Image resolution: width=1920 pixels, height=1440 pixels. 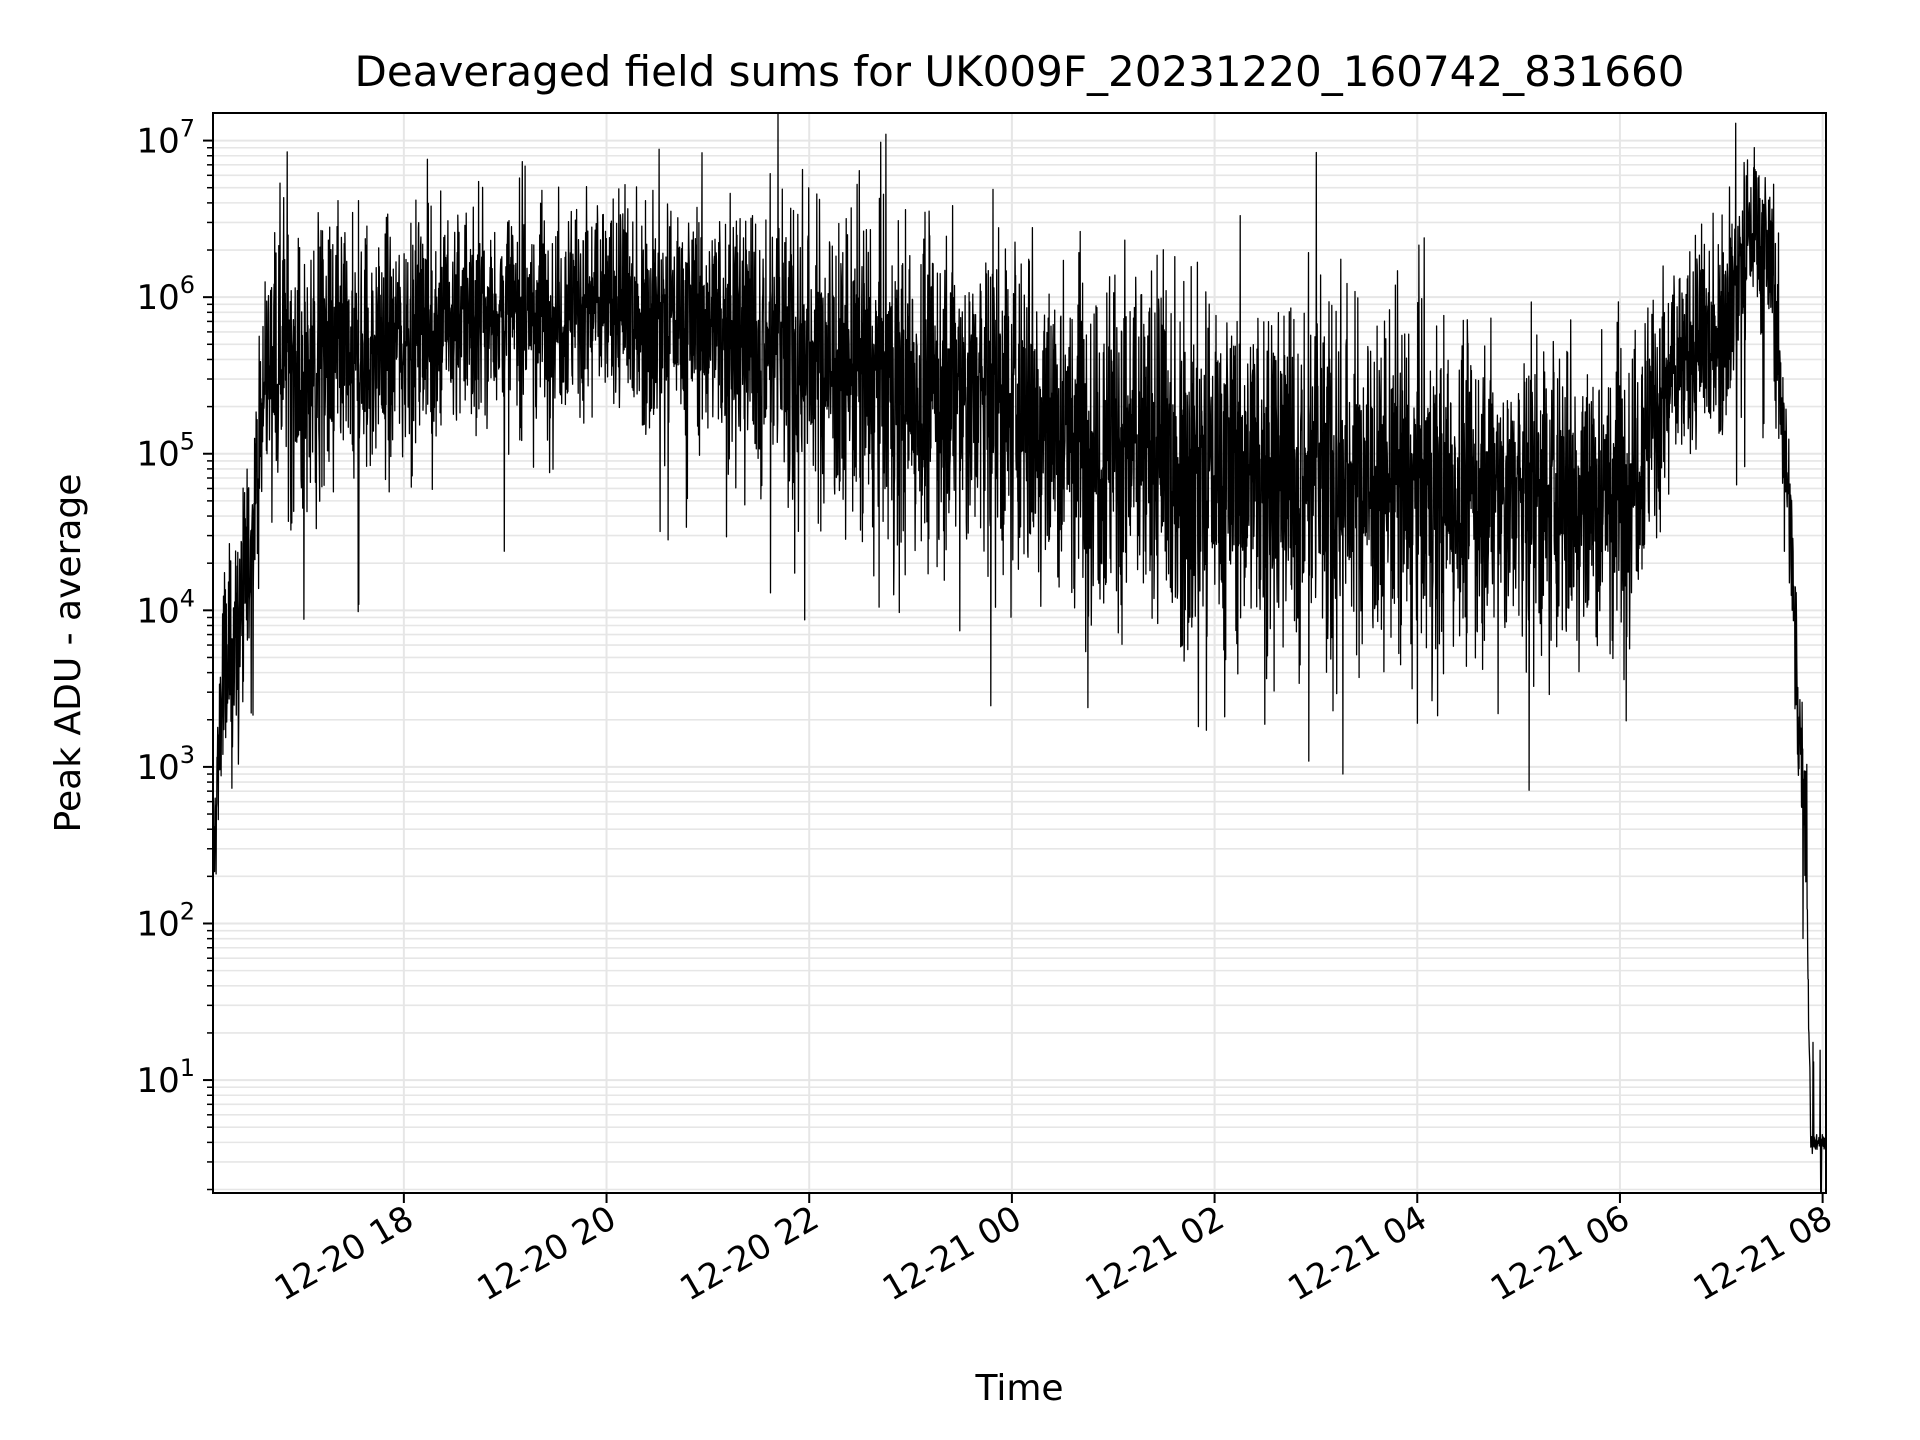 I want to click on x-axis-label: Time, so click(x=1018, y=1388).